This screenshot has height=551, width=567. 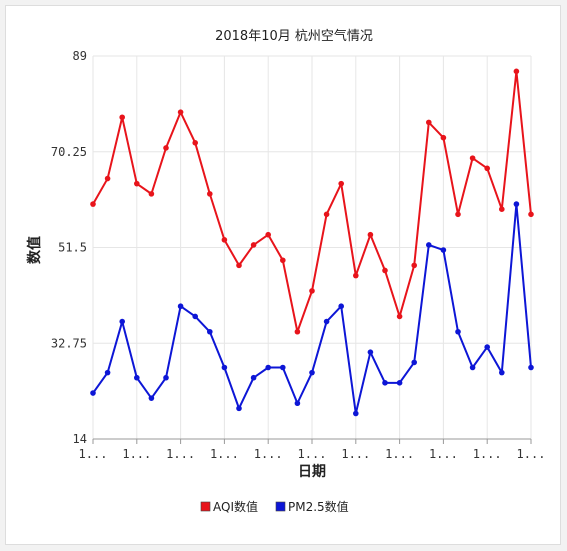 I want to click on y-tick-label: 89, so click(x=80, y=56).